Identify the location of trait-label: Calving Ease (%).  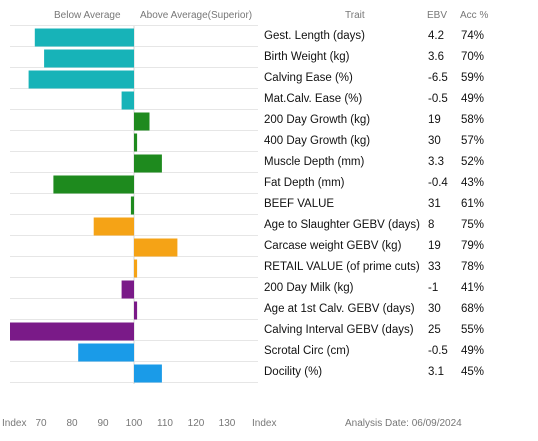
(308, 78).